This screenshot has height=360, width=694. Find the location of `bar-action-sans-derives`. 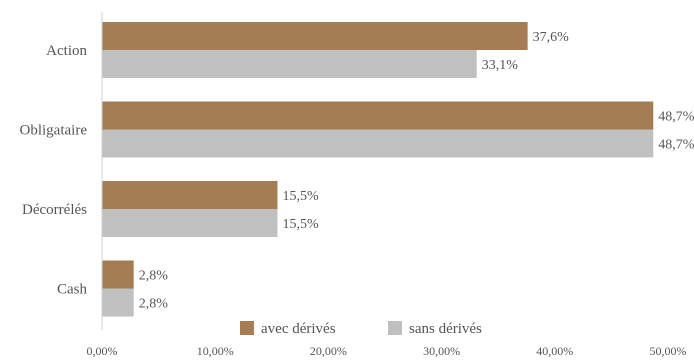

bar-action-sans-derives is located at coordinates (289, 64).